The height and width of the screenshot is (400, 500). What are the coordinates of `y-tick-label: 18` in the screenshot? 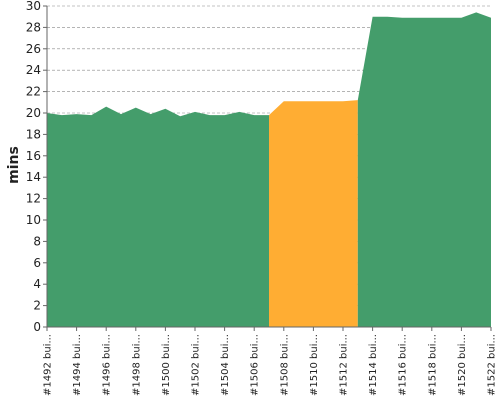 It's located at (33, 134).